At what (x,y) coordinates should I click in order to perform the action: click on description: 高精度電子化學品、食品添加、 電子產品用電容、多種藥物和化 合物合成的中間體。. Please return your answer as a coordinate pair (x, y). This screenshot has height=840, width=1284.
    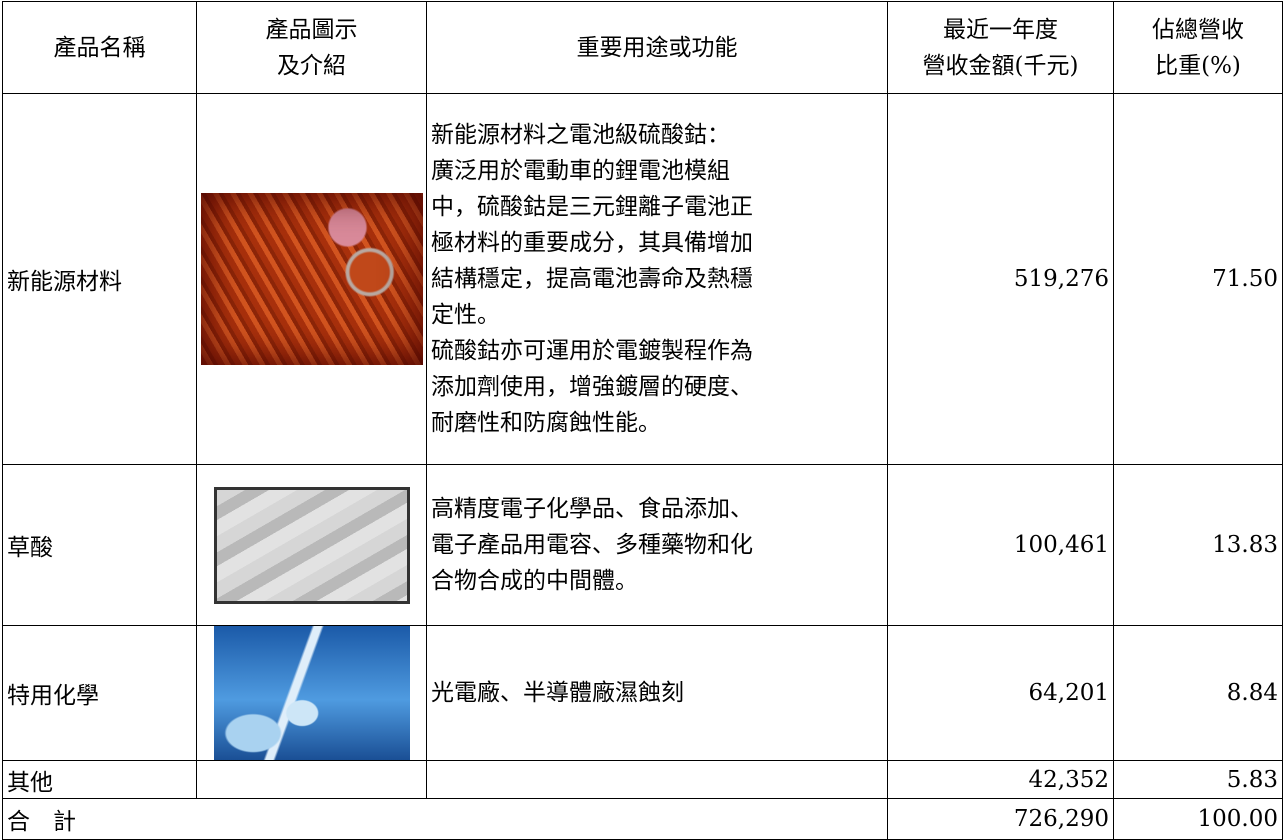
    Looking at the image, I should click on (657, 545).